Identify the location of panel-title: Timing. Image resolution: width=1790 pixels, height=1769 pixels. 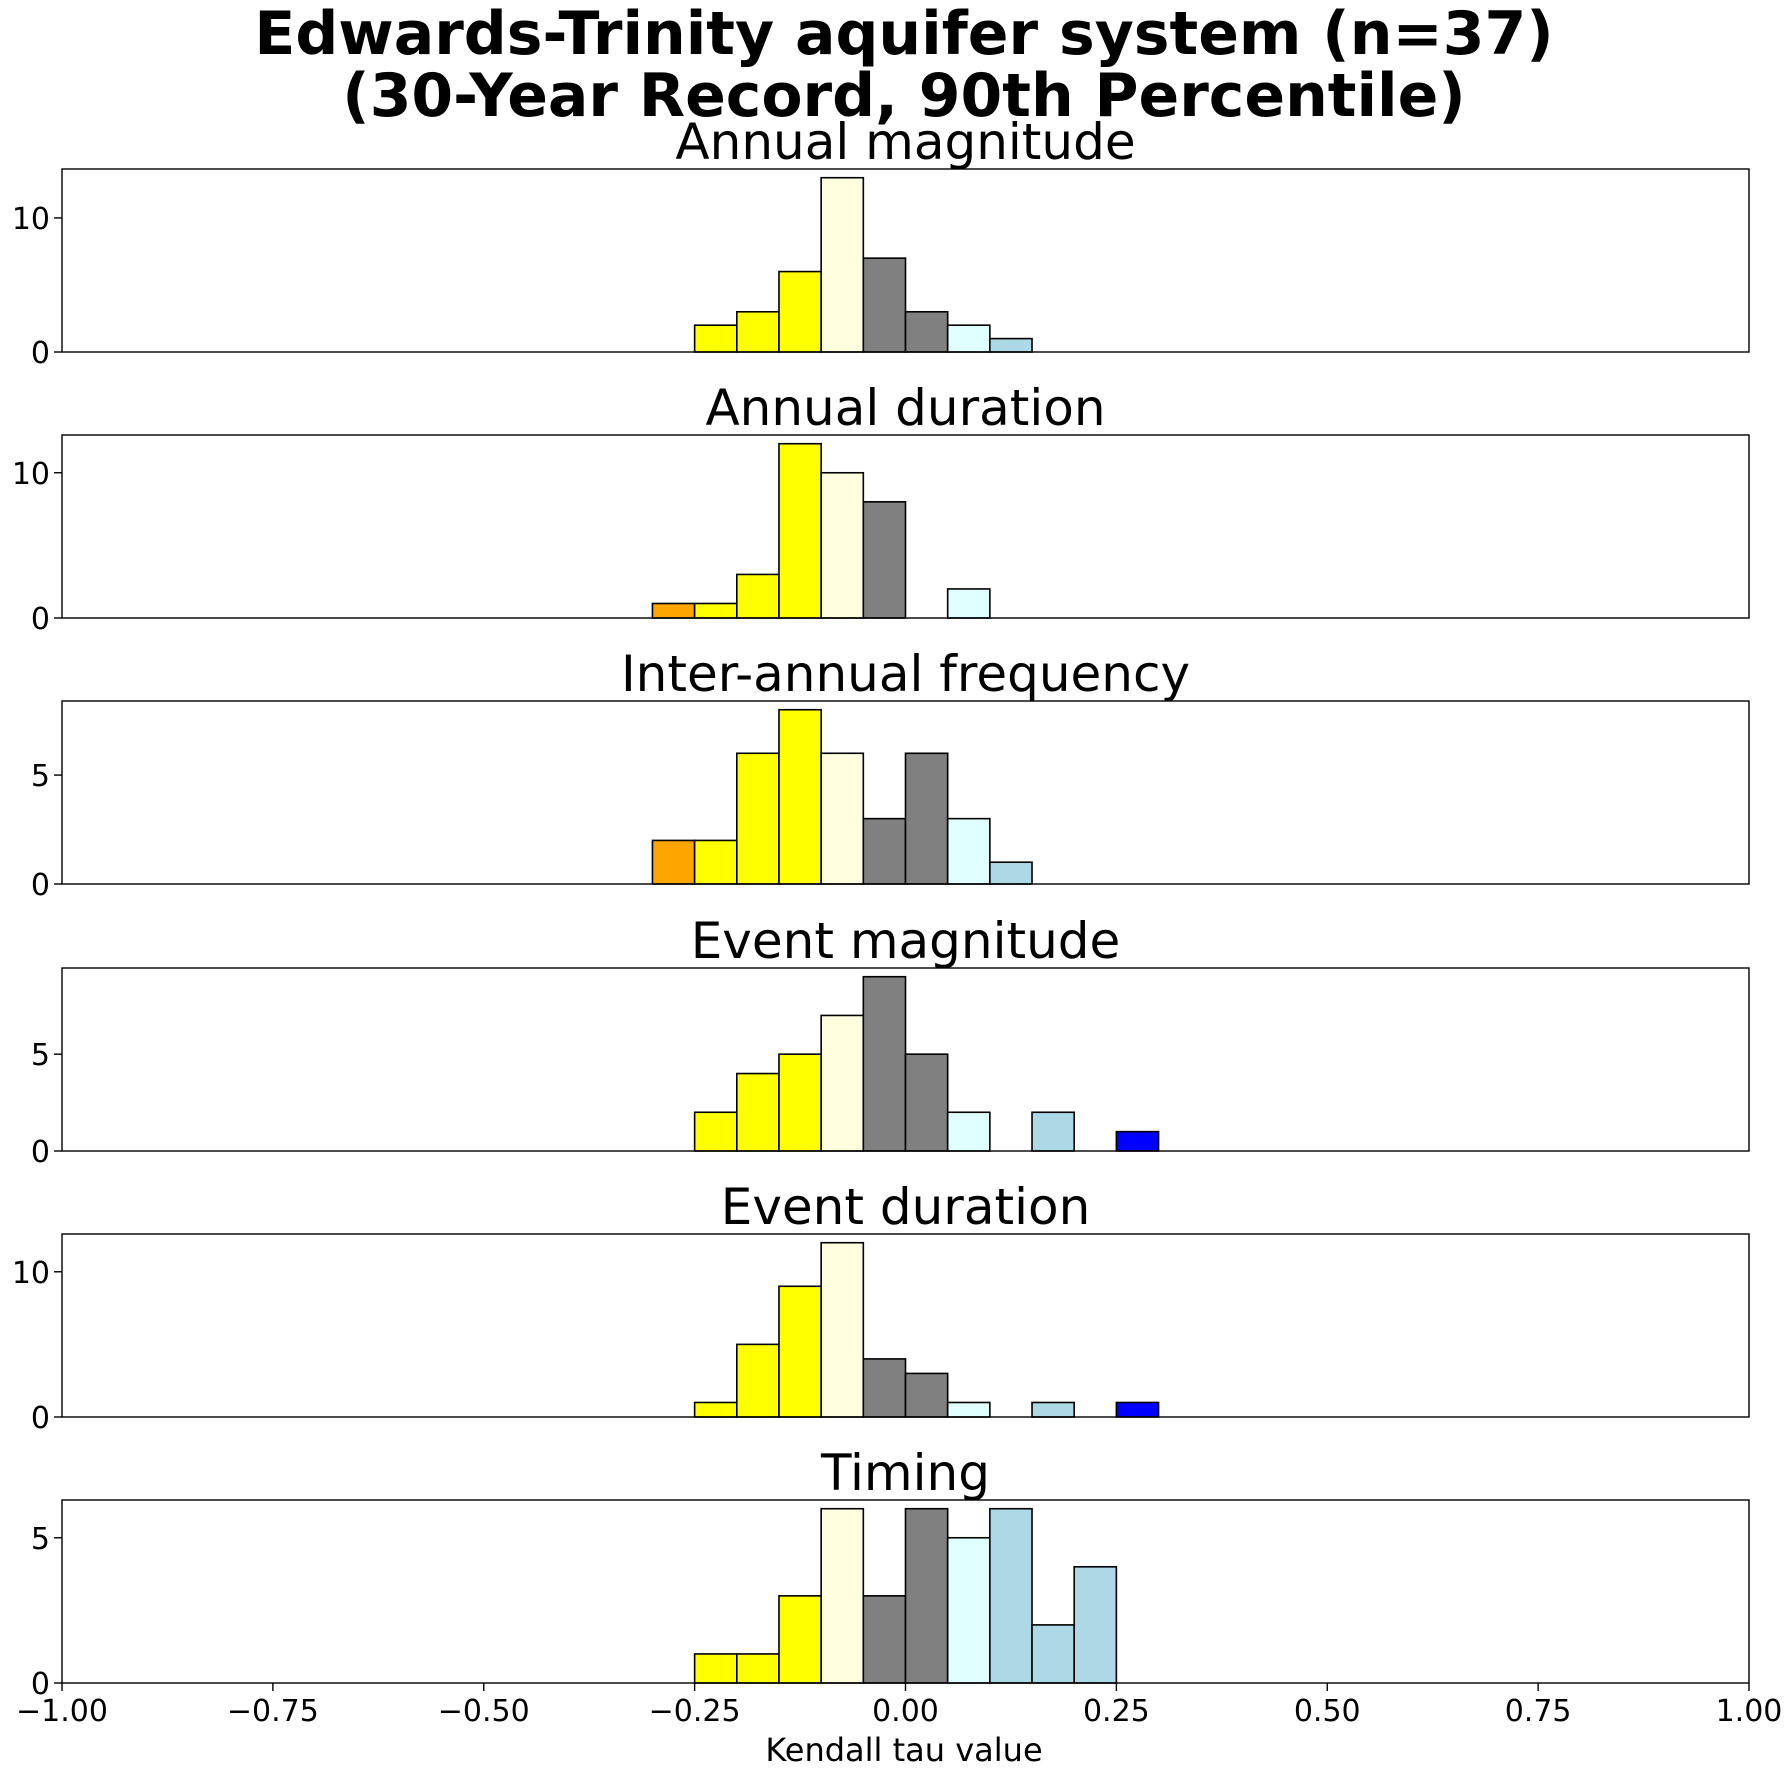
(905, 1473).